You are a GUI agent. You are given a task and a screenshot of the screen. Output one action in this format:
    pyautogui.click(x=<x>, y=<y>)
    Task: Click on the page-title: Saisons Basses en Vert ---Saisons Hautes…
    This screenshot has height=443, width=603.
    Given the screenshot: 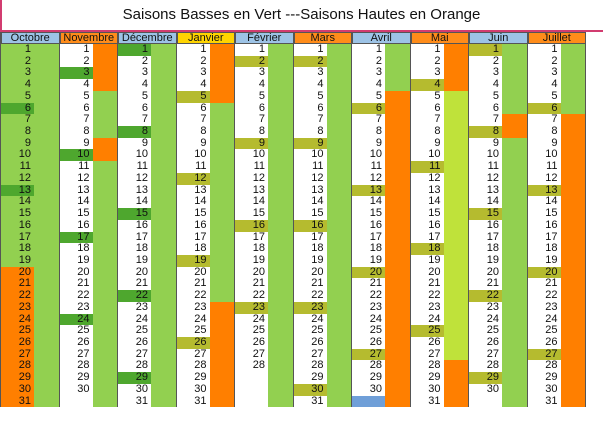 What is the action you would take?
    pyautogui.click(x=301, y=16)
    